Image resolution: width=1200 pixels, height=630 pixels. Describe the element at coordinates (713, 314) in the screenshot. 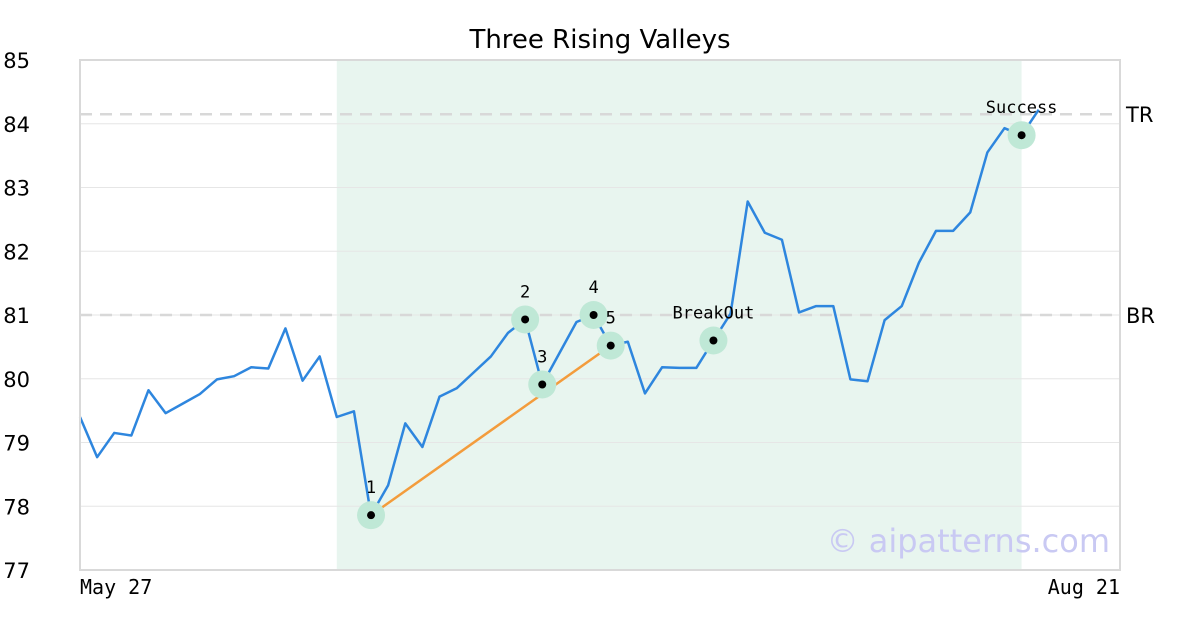

I see `annotation-label: BreakOut` at that location.